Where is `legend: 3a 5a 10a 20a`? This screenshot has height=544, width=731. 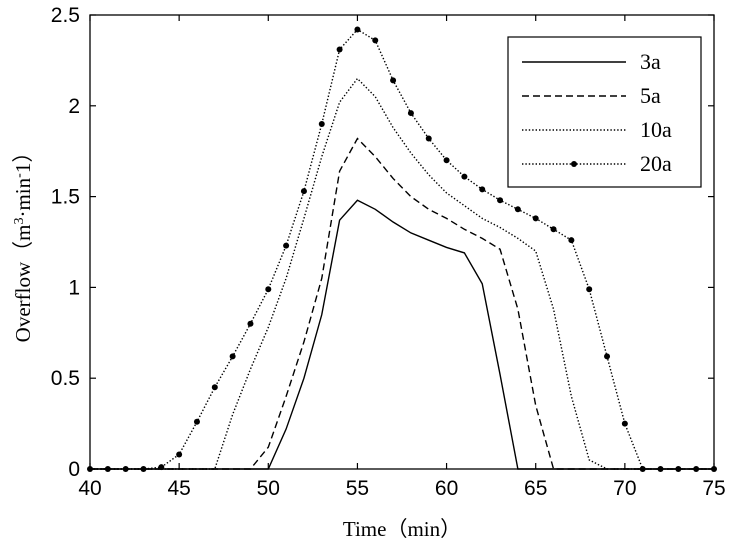
legend: 3a 5a 10a 20a is located at coordinates (604, 112).